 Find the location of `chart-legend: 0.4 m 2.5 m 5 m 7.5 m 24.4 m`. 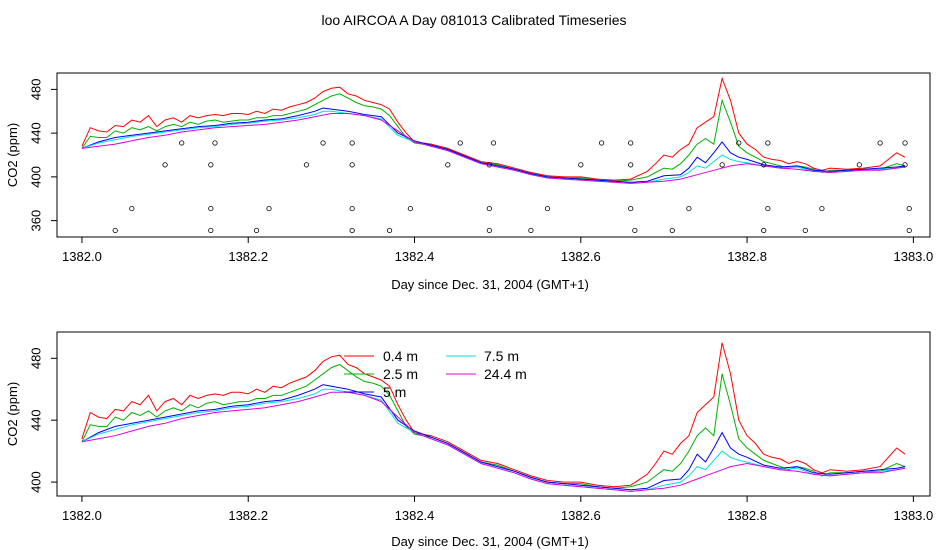

chart-legend: 0.4 m 2.5 m 5 m 7.5 m 24.4 m is located at coordinates (435, 374).